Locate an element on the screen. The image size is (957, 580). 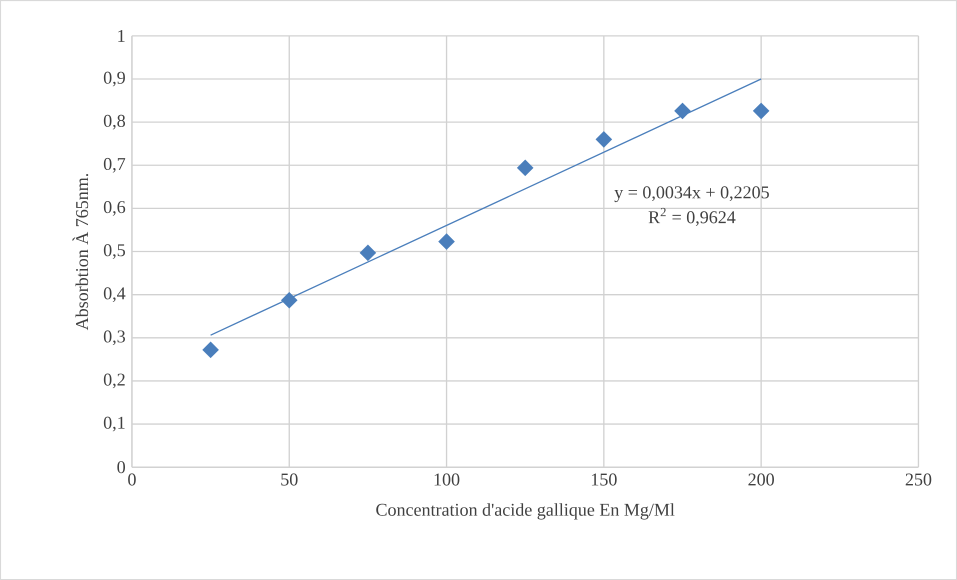
y-tick-label: 0,4 is located at coordinates (115, 294).